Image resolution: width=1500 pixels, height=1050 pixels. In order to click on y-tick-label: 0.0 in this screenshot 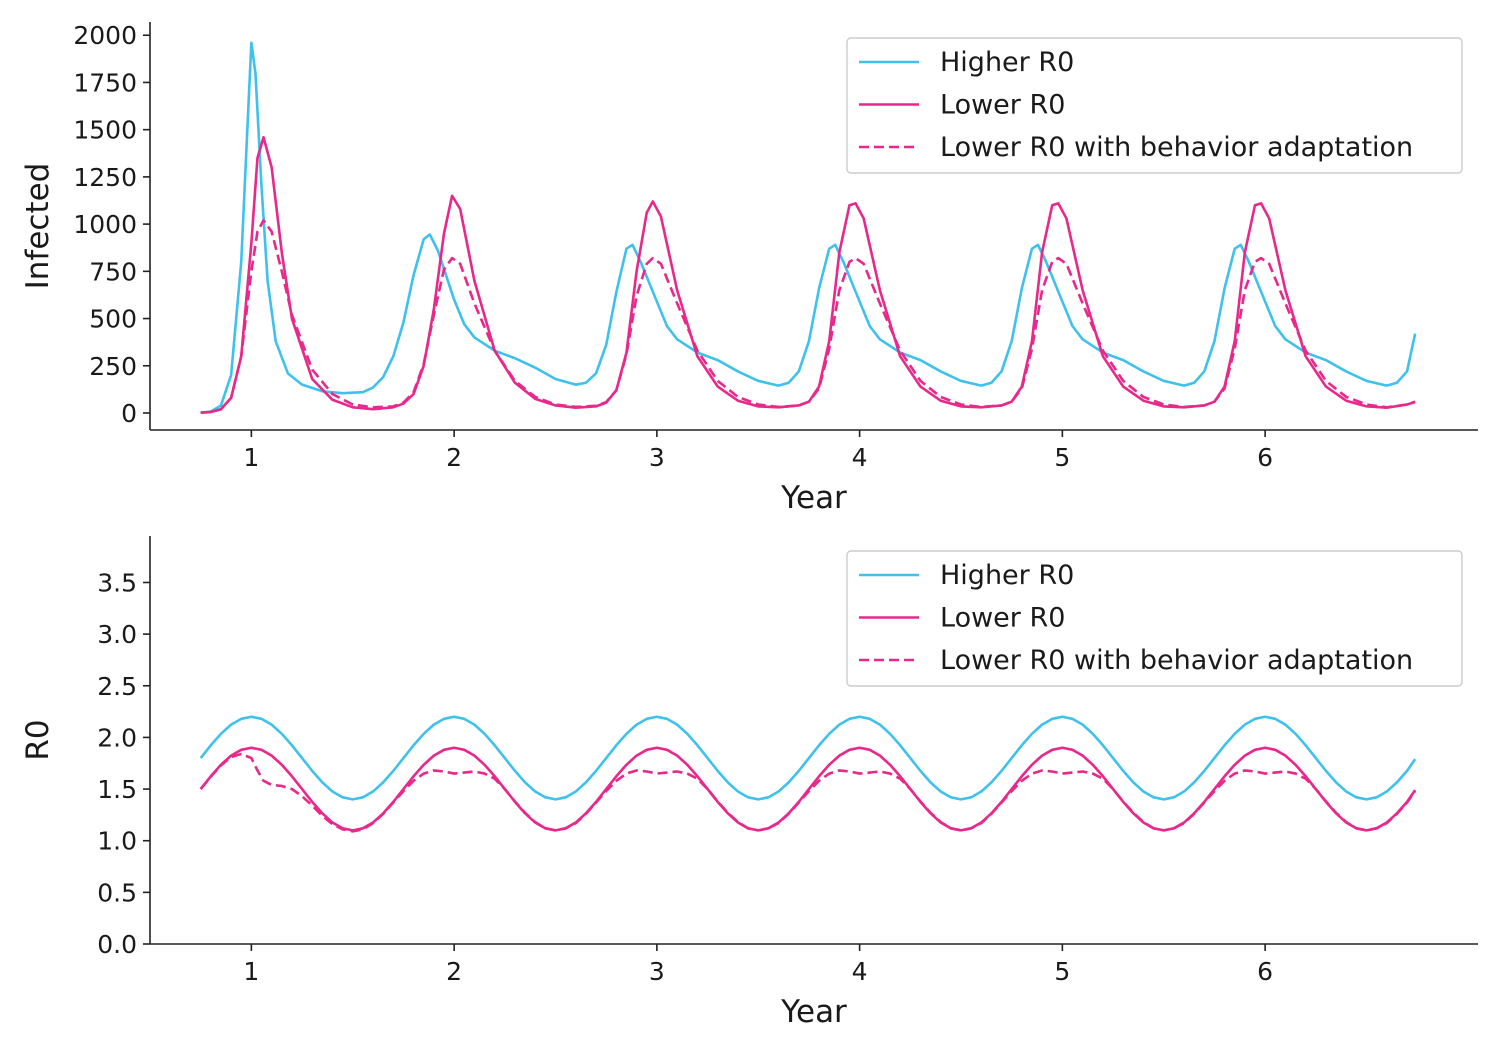, I will do `click(117, 944)`.